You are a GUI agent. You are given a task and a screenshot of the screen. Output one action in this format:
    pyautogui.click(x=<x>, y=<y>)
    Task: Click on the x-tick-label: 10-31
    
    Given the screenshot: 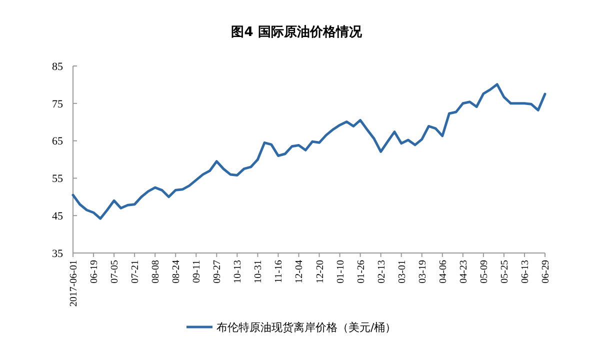 What is the action you would take?
    pyautogui.click(x=258, y=272)
    